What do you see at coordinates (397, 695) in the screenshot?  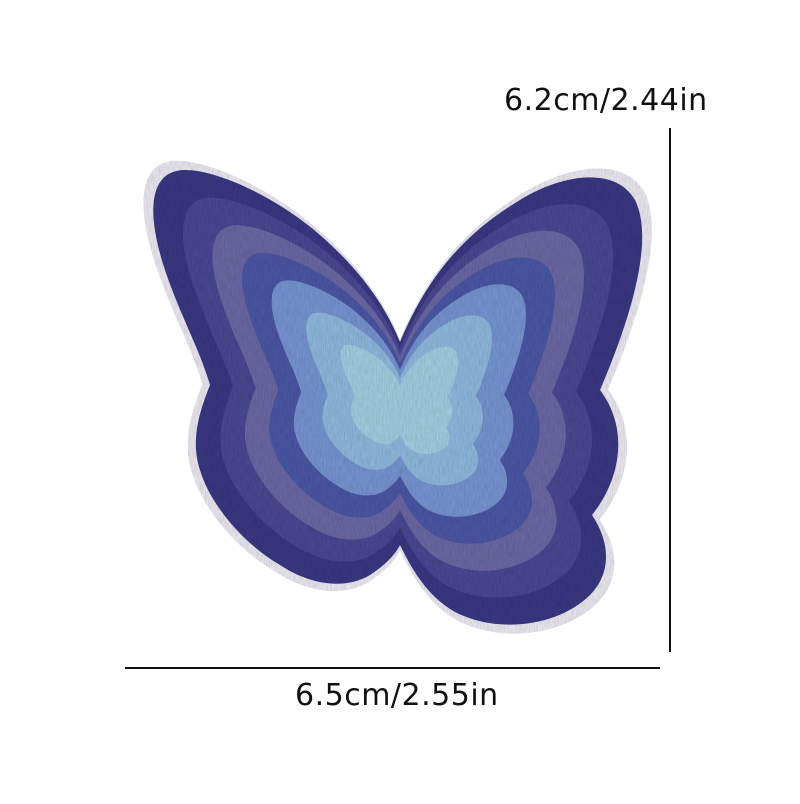 I see `width-dimension-label: 6.5cm/2.55in` at bounding box center [397, 695].